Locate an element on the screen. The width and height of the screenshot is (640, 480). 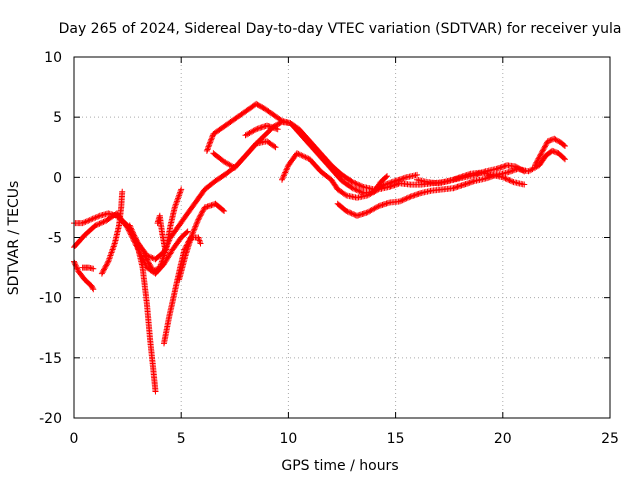
y-tick-label: 5 is located at coordinates (57, 118).